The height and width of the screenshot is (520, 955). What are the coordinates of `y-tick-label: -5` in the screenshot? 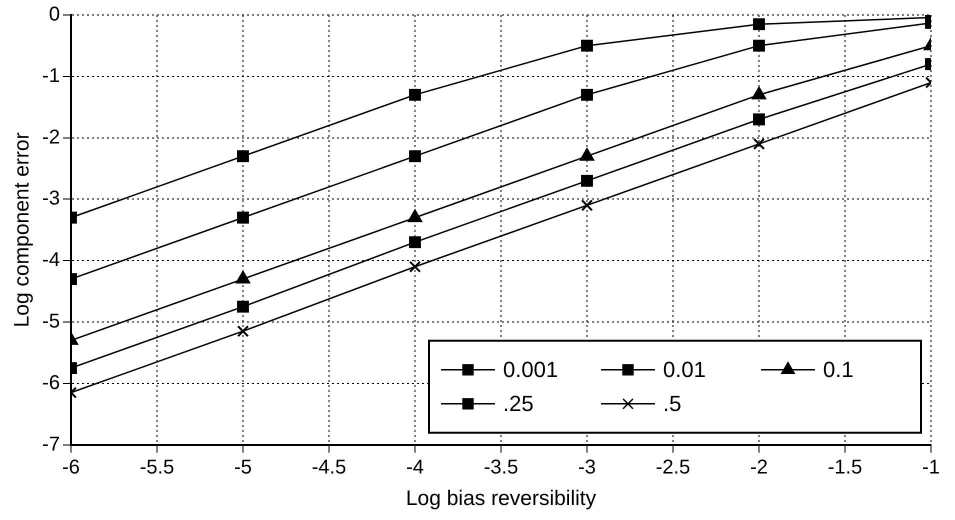 It's located at (51, 321).